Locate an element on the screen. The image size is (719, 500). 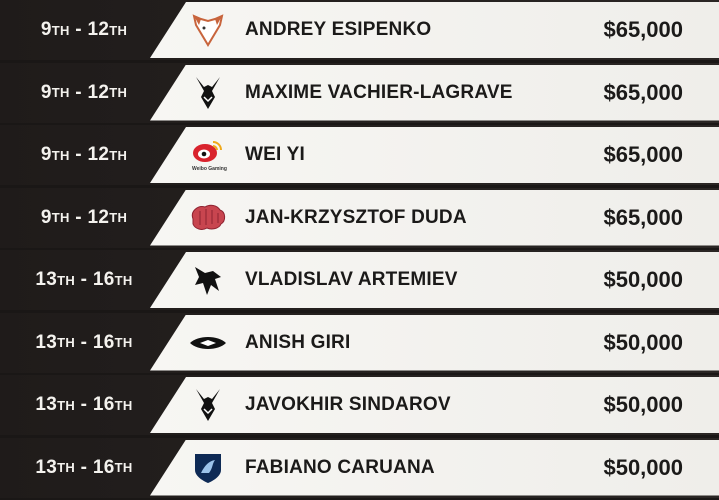
player-name: ANDREY ESIPENKO is located at coordinates (338, 29).